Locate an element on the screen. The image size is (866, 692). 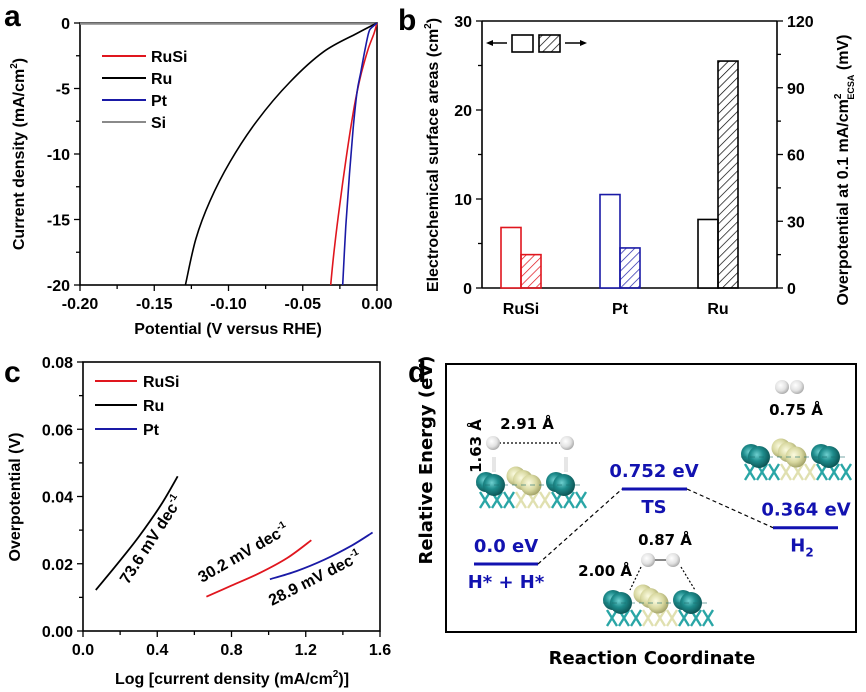
panel-c-xlabel-main: Log [current density (mA/cm is located at coordinates (224, 679).